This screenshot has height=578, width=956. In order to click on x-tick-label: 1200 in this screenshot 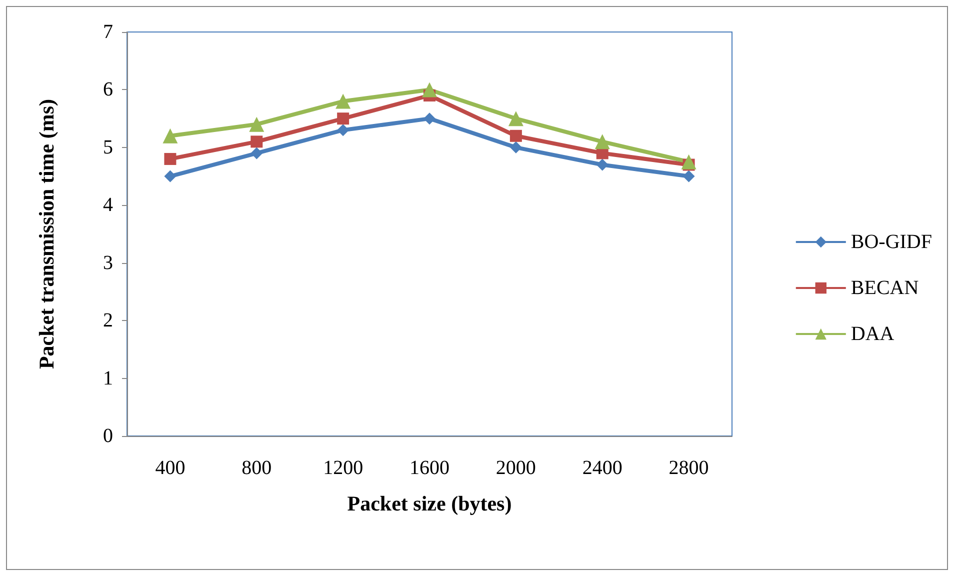, I will do `click(343, 468)`.